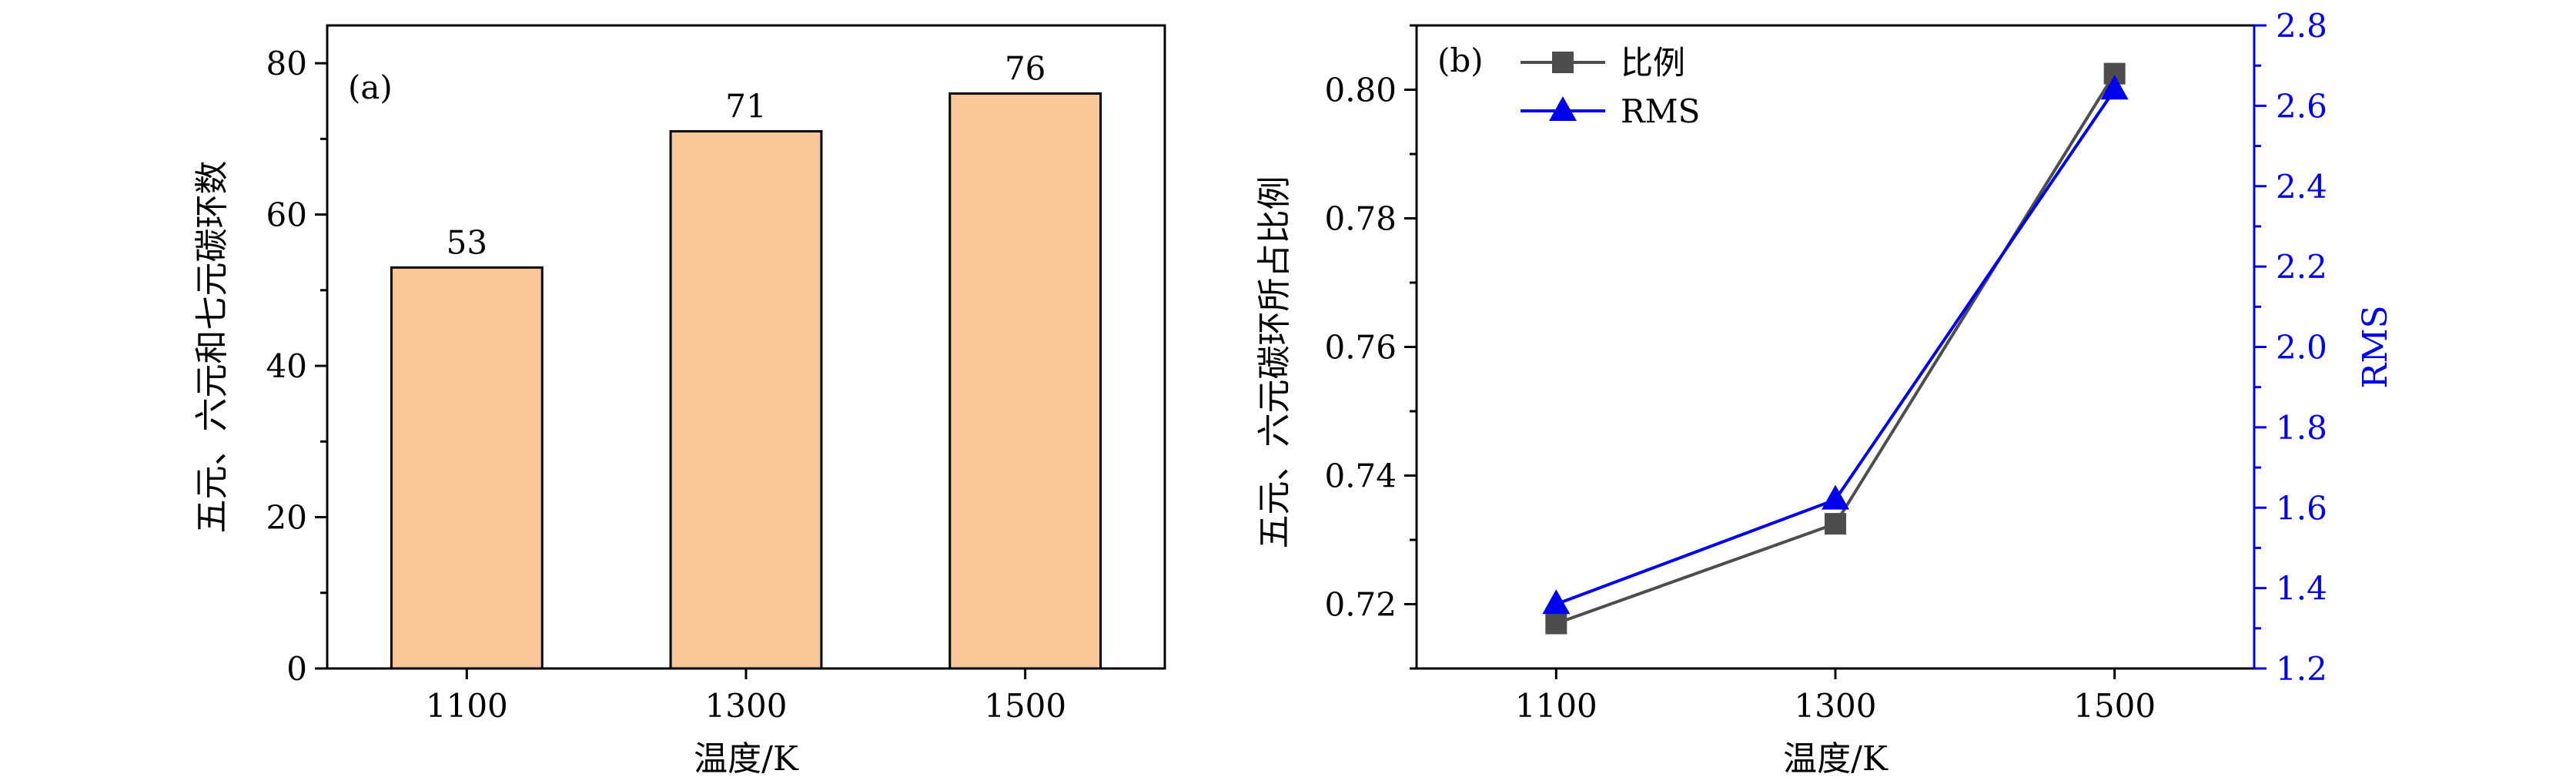 This screenshot has height=784, width=2576. Describe the element at coordinates (212, 348) in the screenshot. I see `y-axis-title: 五元、六元和七元碳环数` at that location.